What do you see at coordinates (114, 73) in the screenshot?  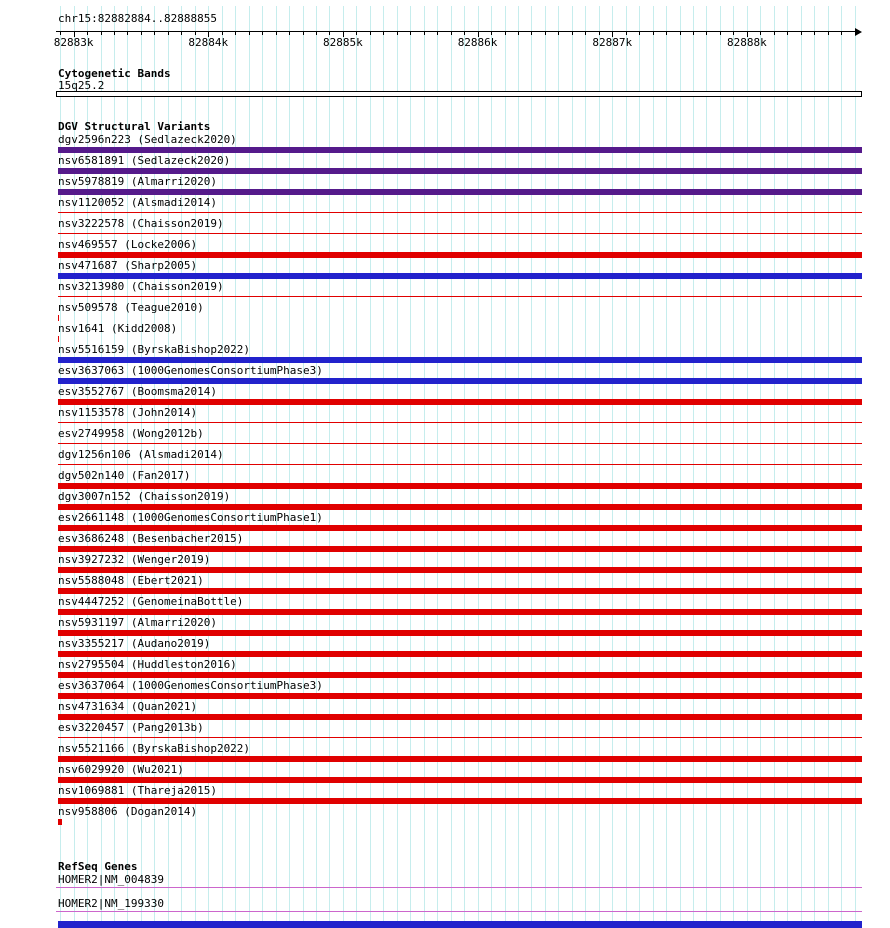 I see `cytoband-track-title: Cytogenetic Bands` at bounding box center [114, 73].